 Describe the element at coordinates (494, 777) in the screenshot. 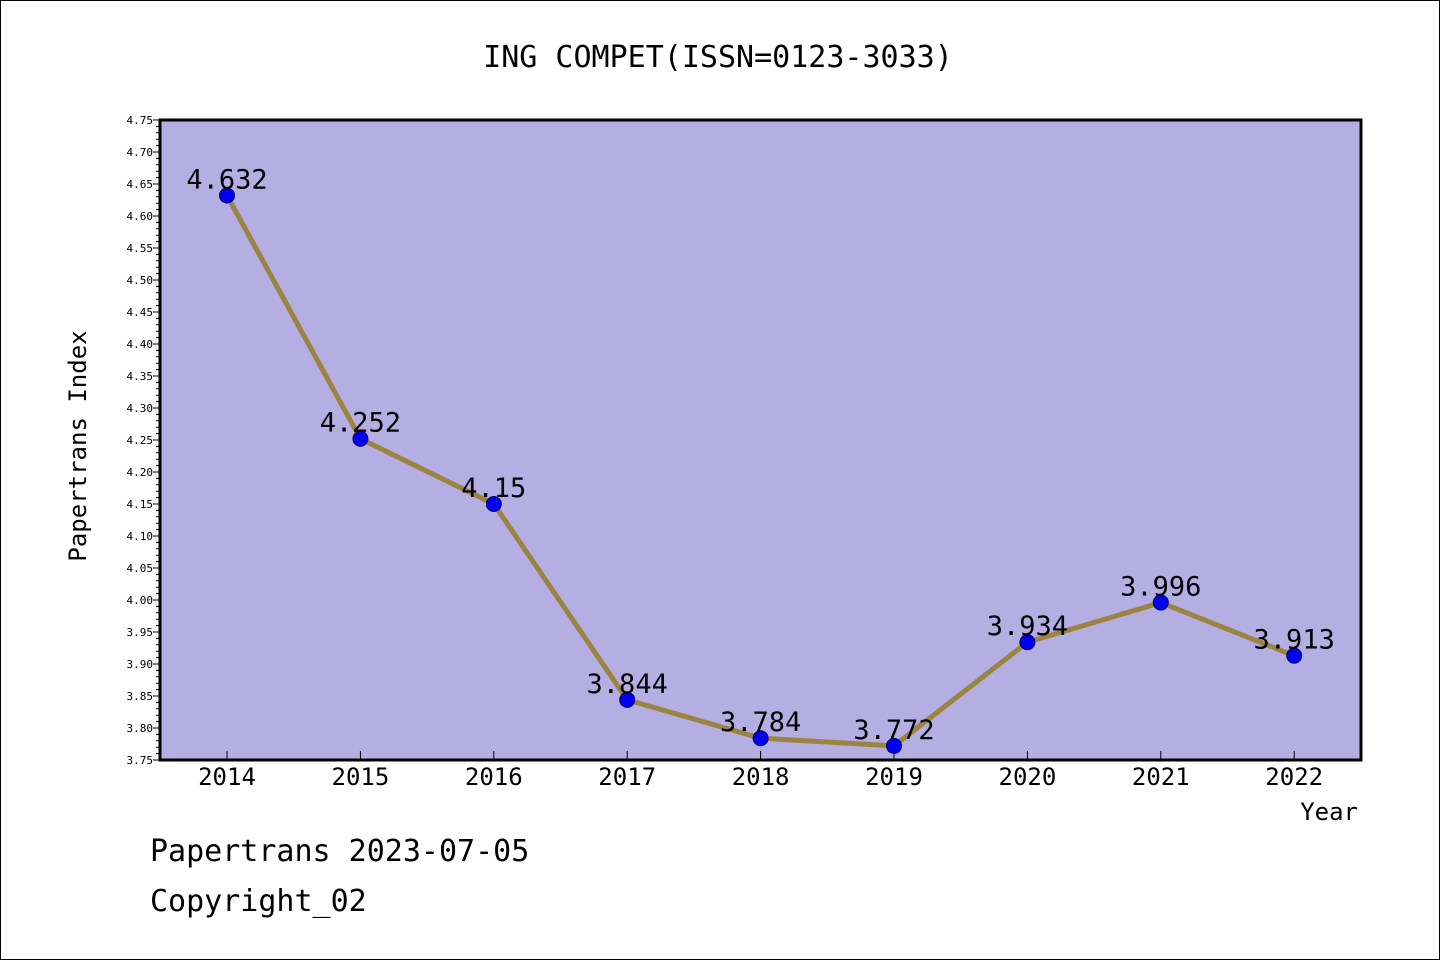

I see `x-tick-label: 2016` at that location.